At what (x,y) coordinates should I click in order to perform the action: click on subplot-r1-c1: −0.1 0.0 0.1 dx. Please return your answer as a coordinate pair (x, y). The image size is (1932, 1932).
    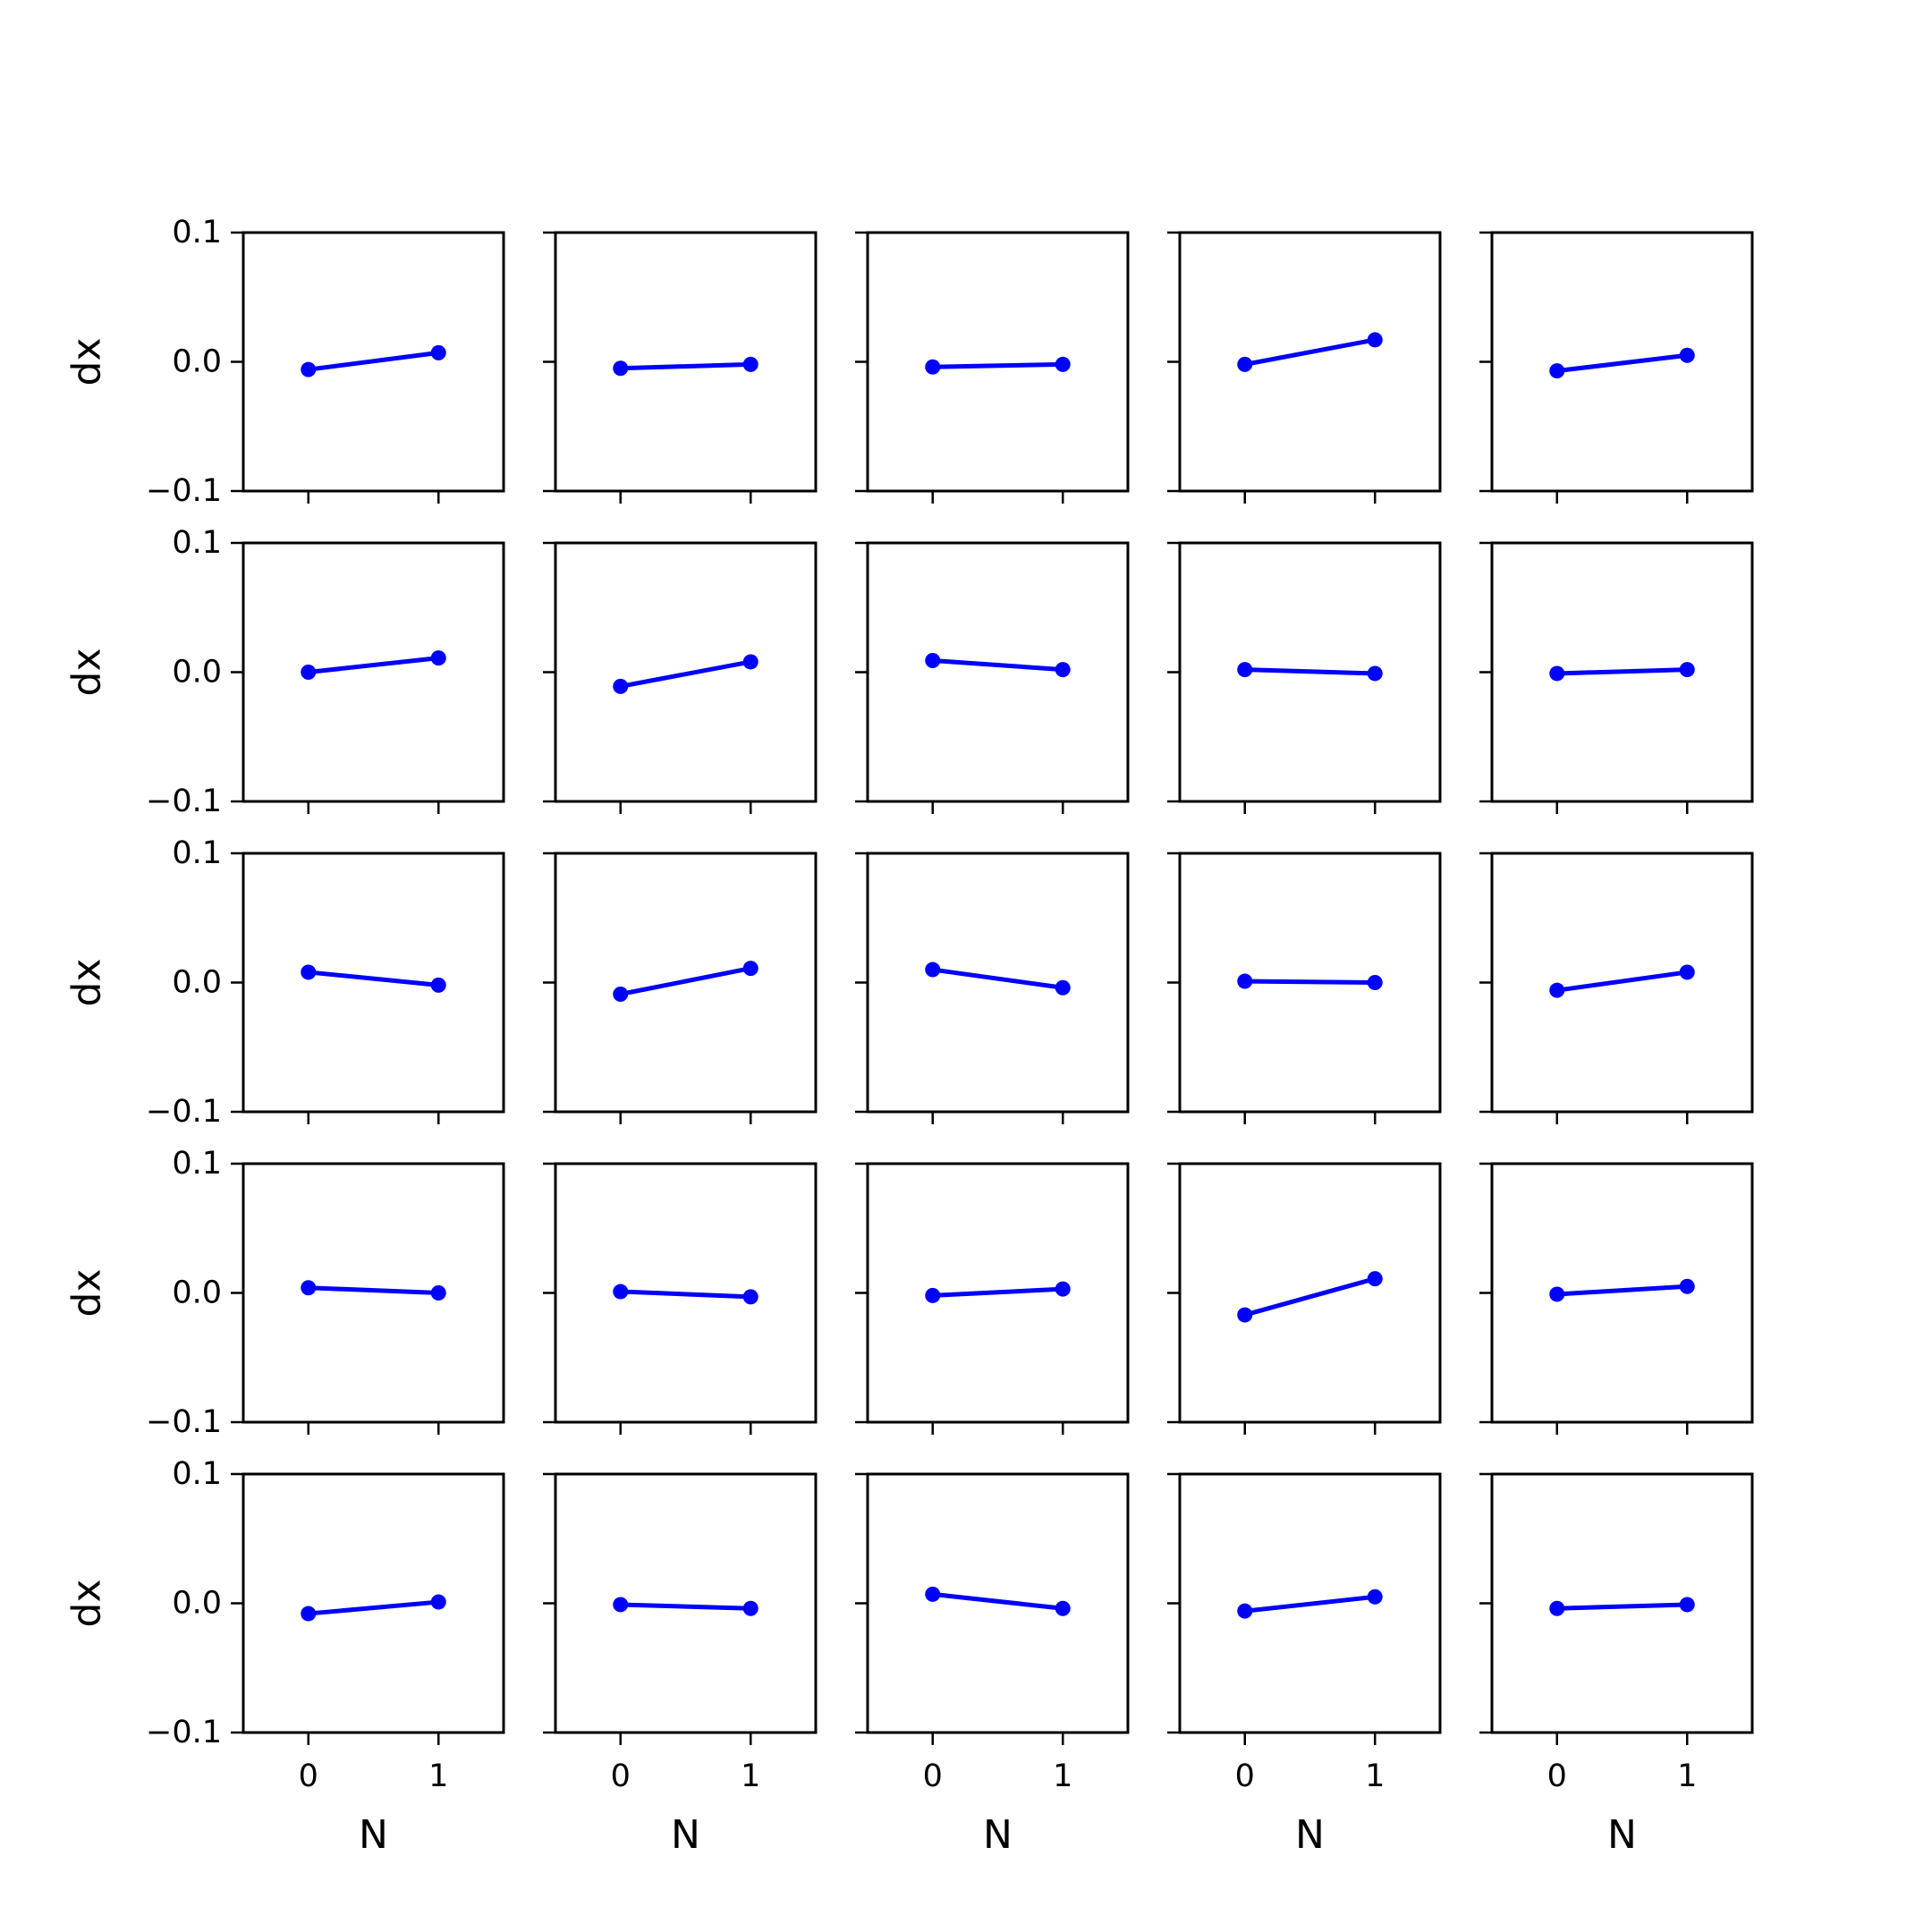
    Looking at the image, I should click on (284, 362).